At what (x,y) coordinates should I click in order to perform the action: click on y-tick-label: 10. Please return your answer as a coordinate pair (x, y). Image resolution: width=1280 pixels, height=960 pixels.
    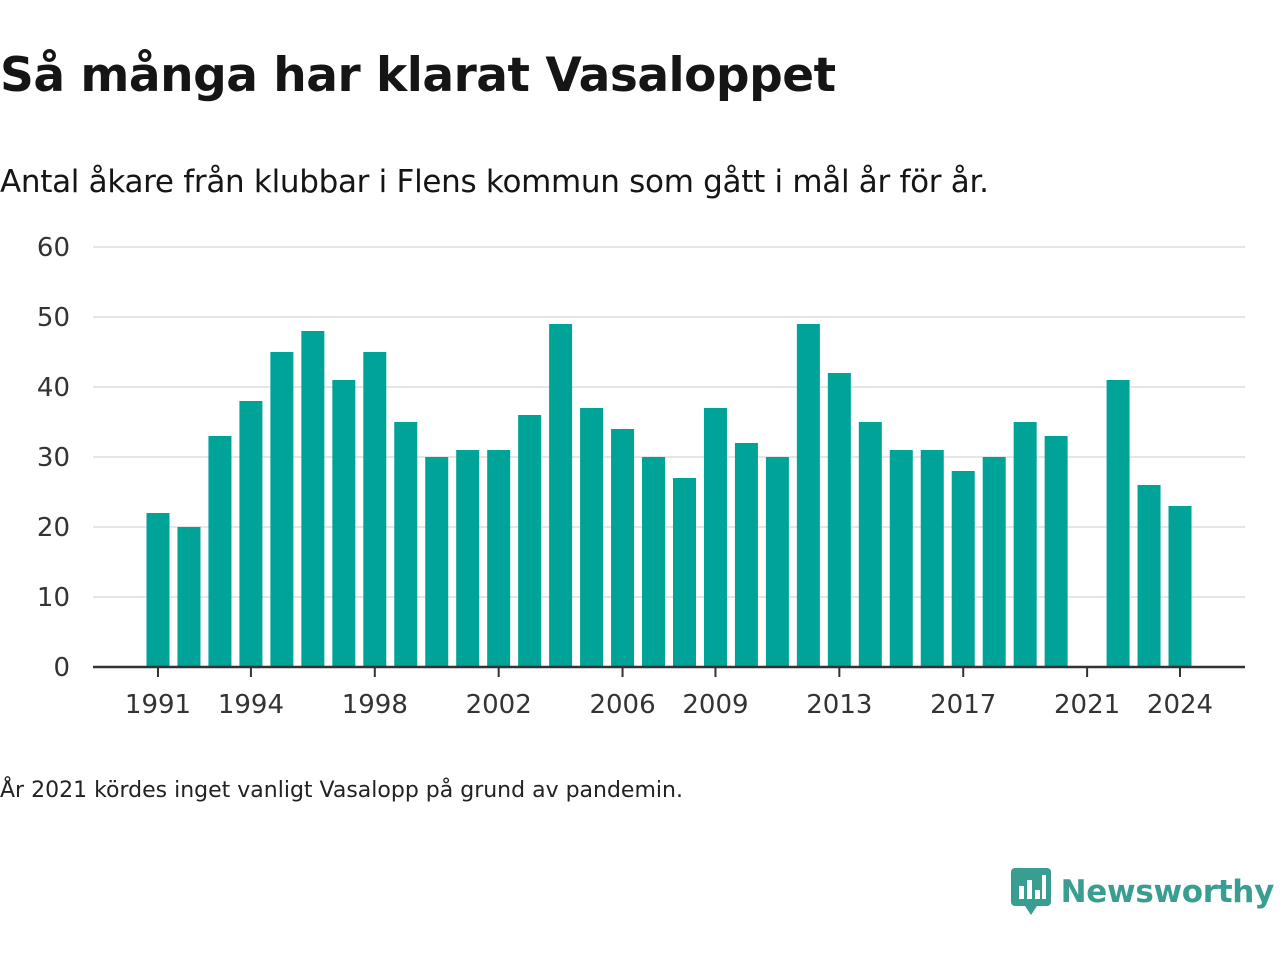
    Looking at the image, I should click on (53, 598).